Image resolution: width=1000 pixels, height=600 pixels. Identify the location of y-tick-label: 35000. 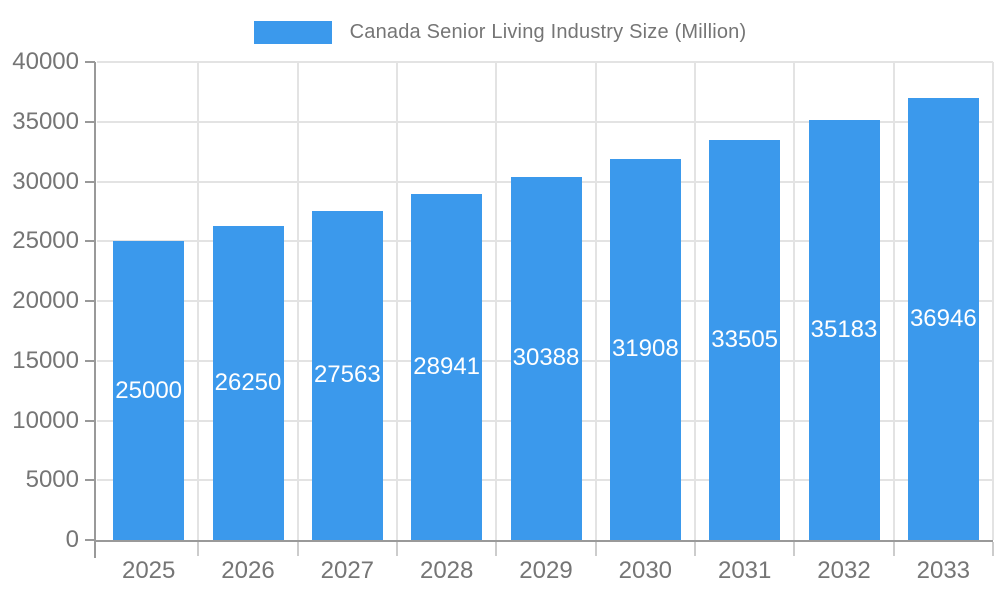
(45, 121).